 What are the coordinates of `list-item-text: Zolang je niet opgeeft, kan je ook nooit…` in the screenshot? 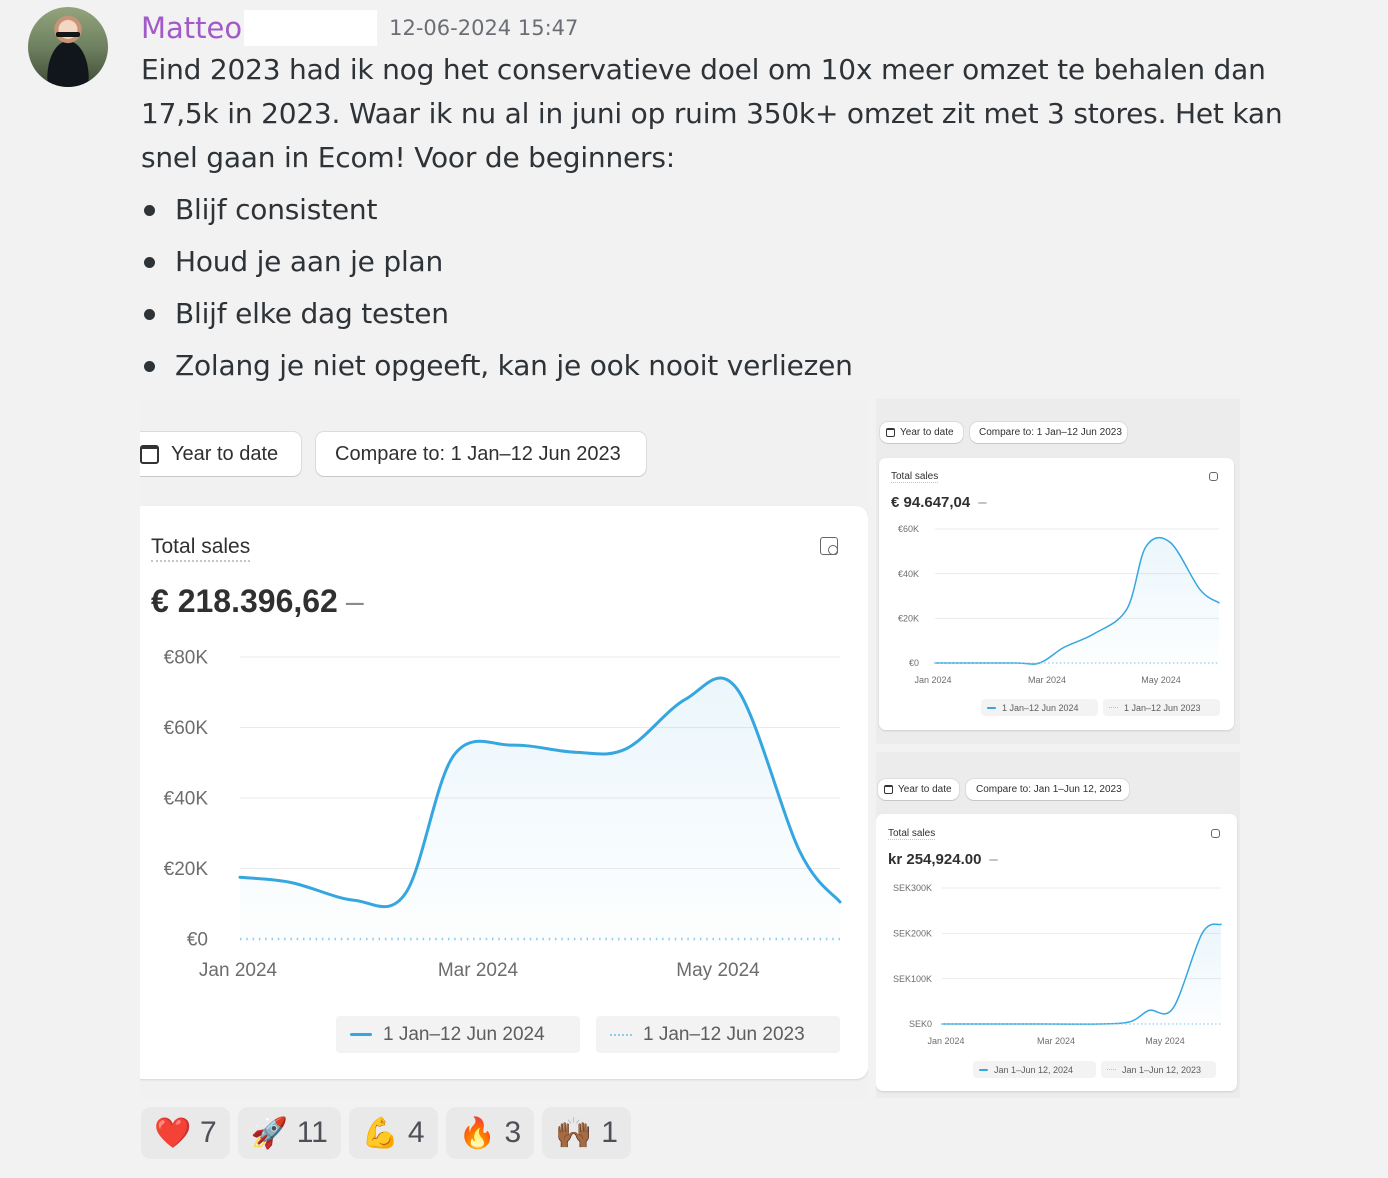 It's located at (514, 365).